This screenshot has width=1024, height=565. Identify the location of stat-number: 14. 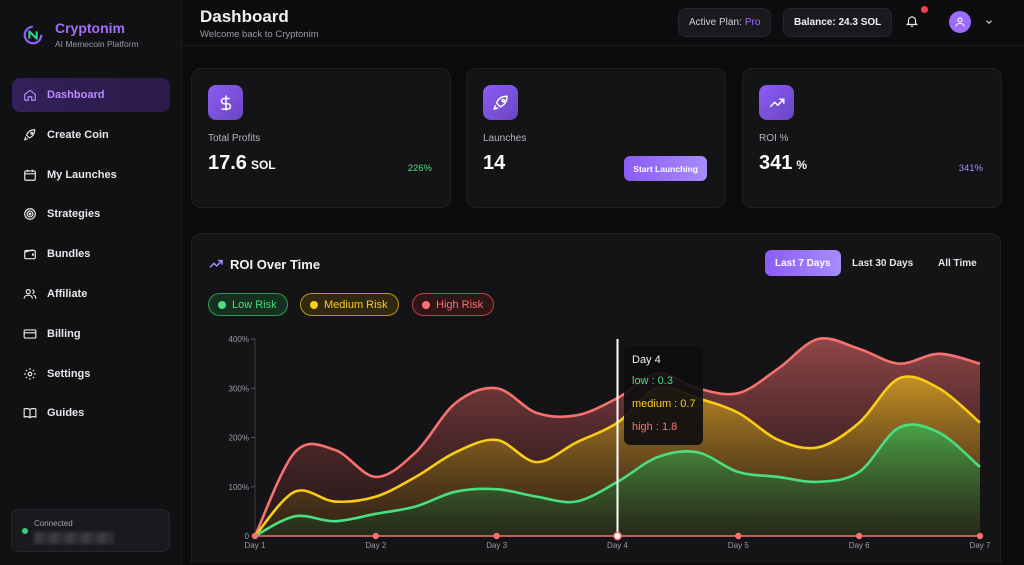
(494, 163).